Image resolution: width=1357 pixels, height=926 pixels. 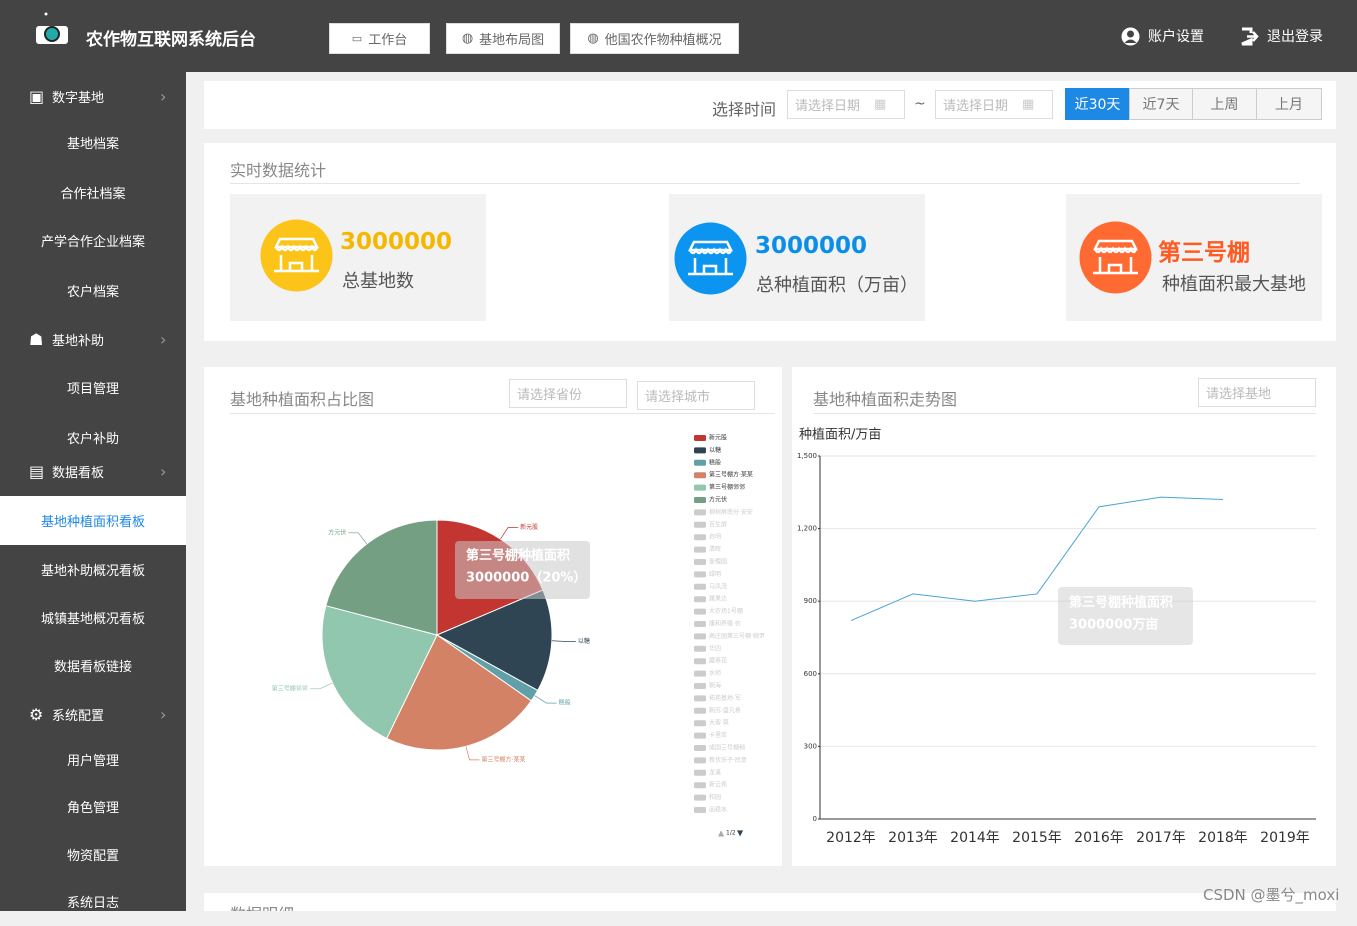 I want to click on pie-slice, so click(x=459, y=692).